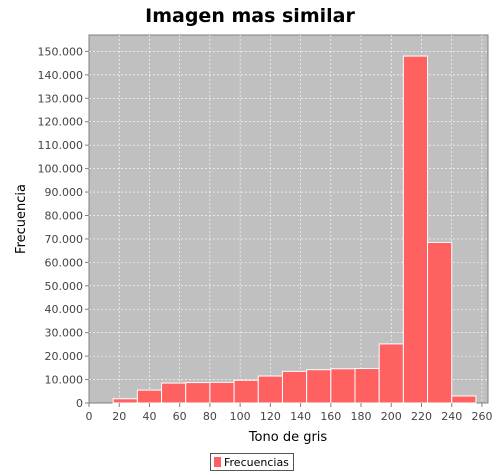 The width and height of the screenshot is (500, 475). Describe the element at coordinates (64, 192) in the screenshot. I see `y-tick-label: 90.000` at that location.